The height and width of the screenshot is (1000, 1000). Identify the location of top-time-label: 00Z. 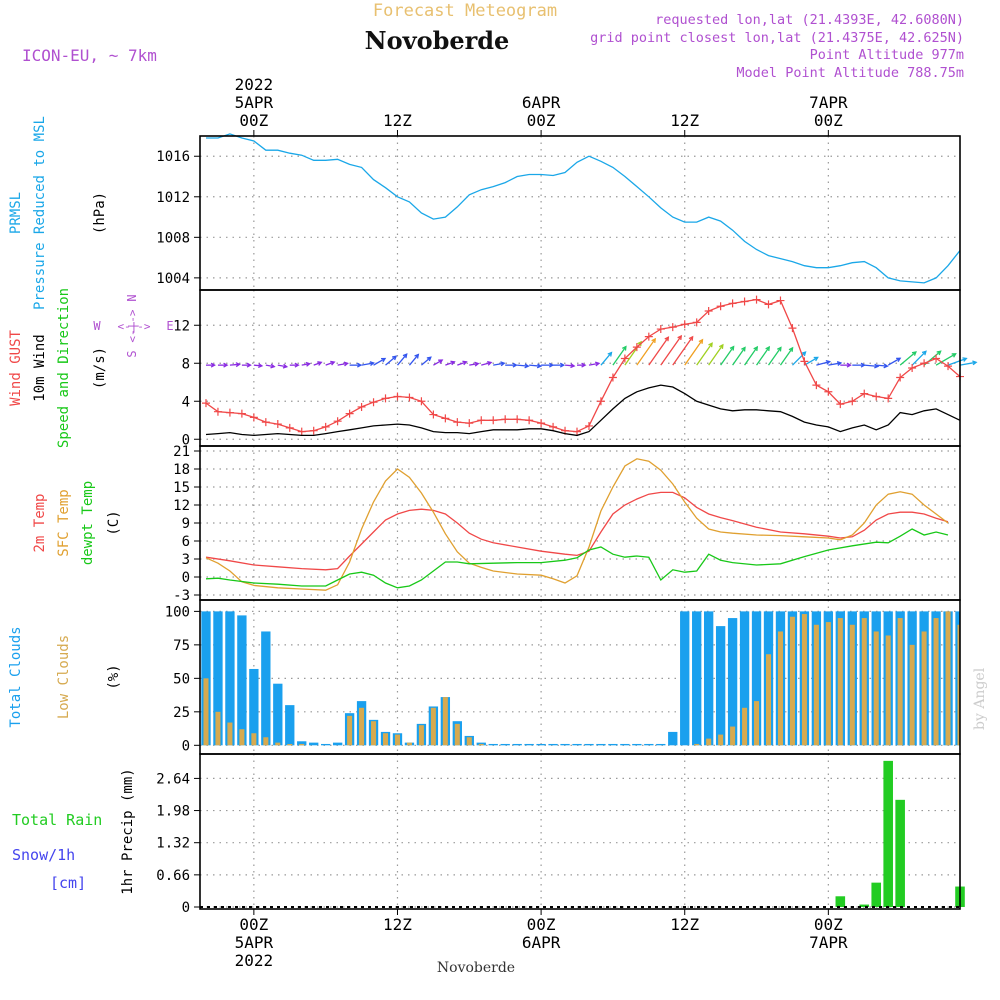
(828, 120).